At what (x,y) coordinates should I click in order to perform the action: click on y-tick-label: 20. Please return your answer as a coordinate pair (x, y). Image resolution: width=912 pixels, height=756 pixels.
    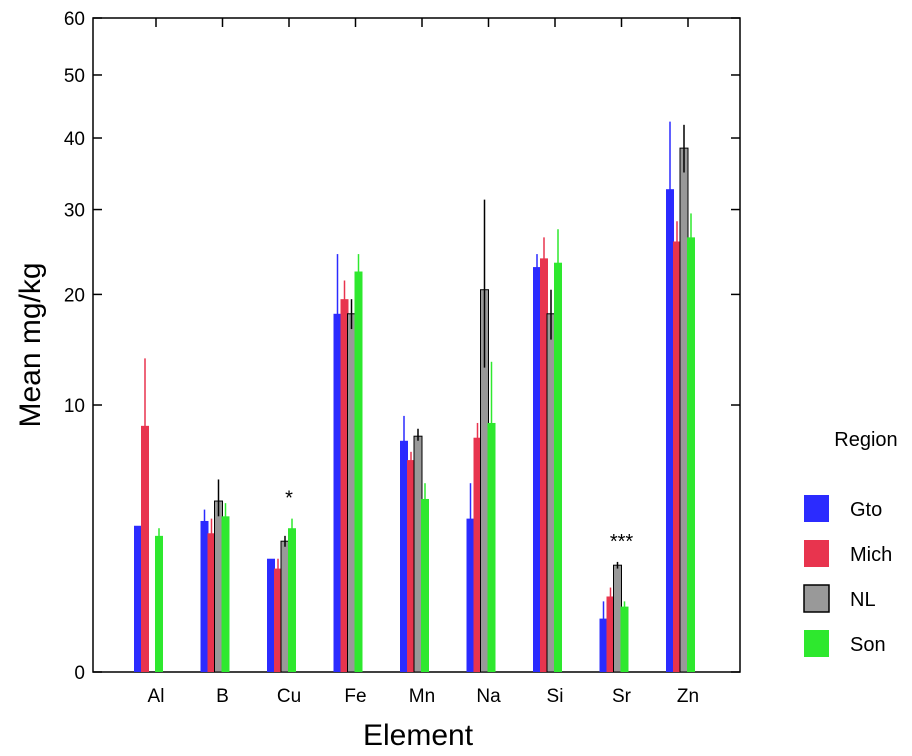
    Looking at the image, I should click on (74, 295).